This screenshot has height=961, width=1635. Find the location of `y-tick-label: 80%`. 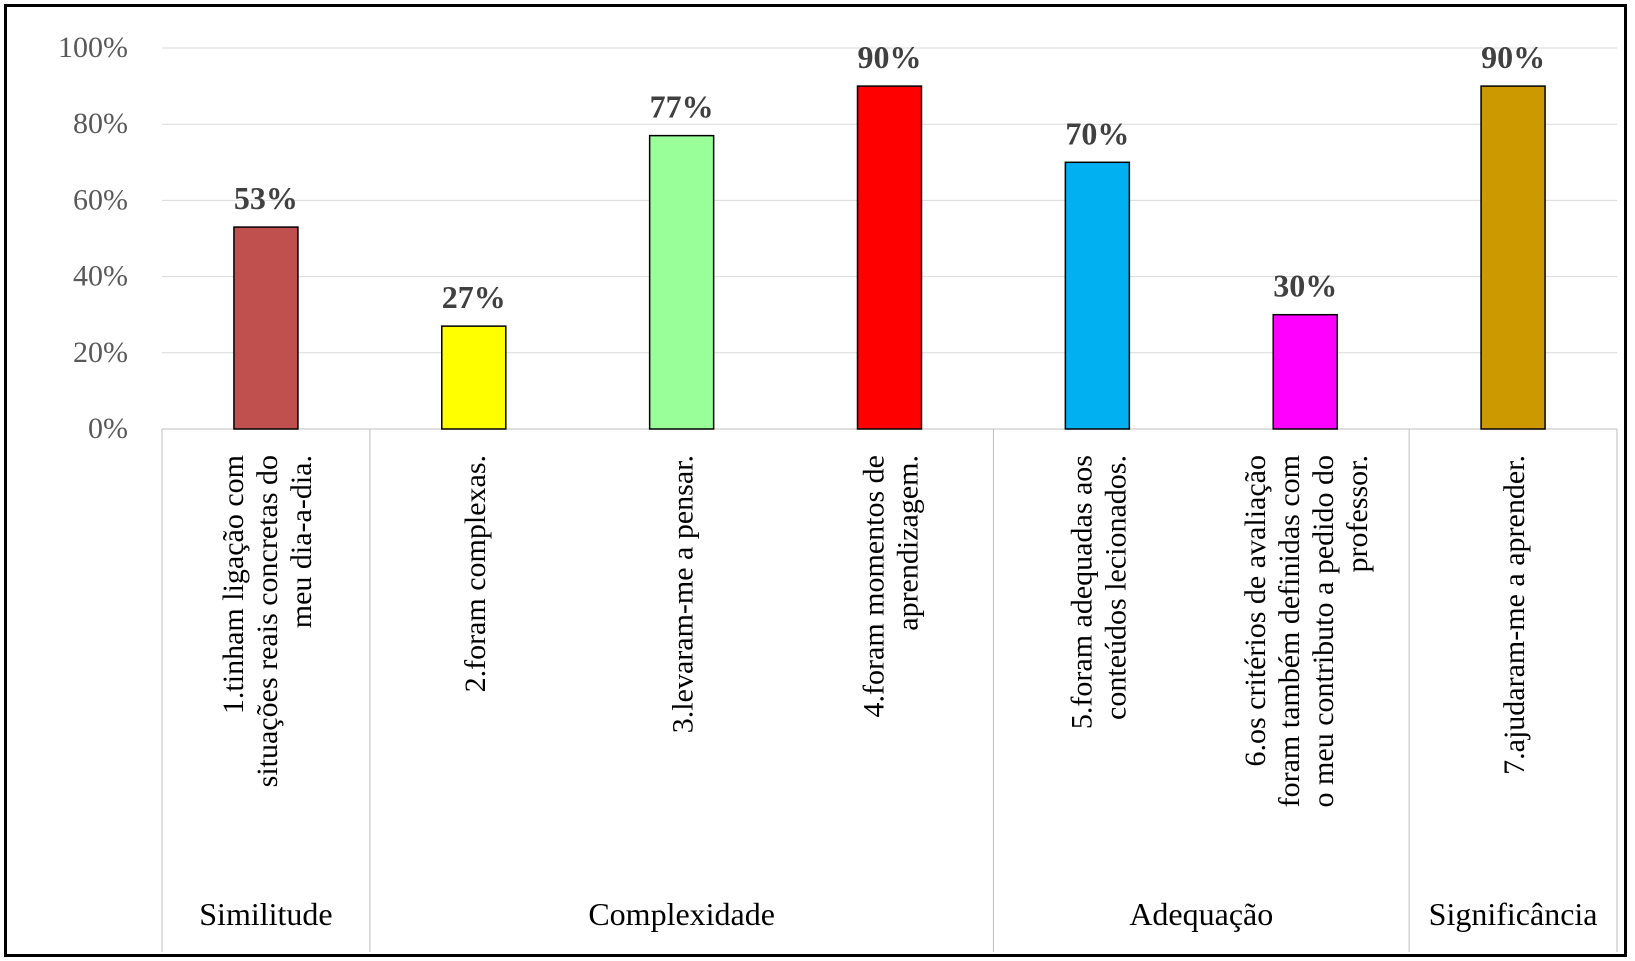

y-tick-label: 80% is located at coordinates (100, 123).